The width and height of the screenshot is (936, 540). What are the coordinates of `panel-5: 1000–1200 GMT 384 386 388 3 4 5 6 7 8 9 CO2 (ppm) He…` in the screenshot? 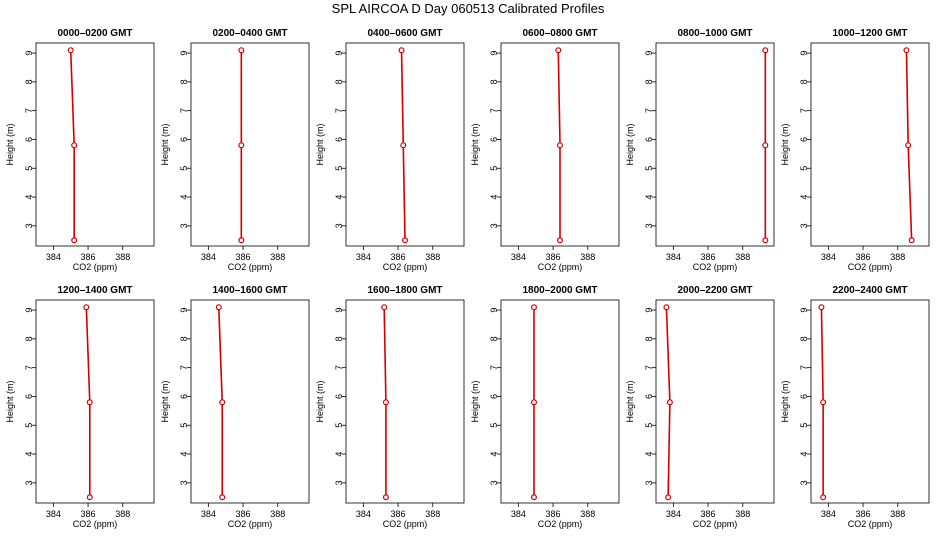 It's located at (855, 150).